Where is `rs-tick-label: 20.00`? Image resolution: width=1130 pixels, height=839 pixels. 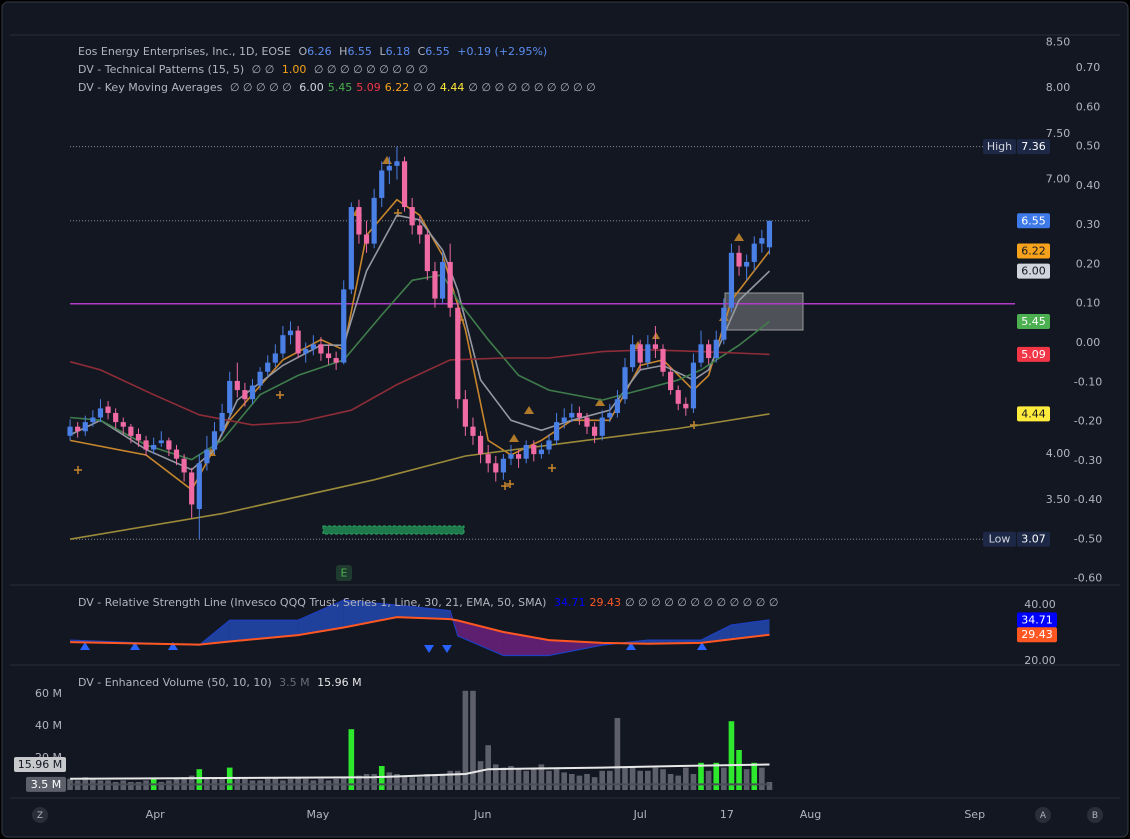 rs-tick-label: 20.00 is located at coordinates (1040, 660).